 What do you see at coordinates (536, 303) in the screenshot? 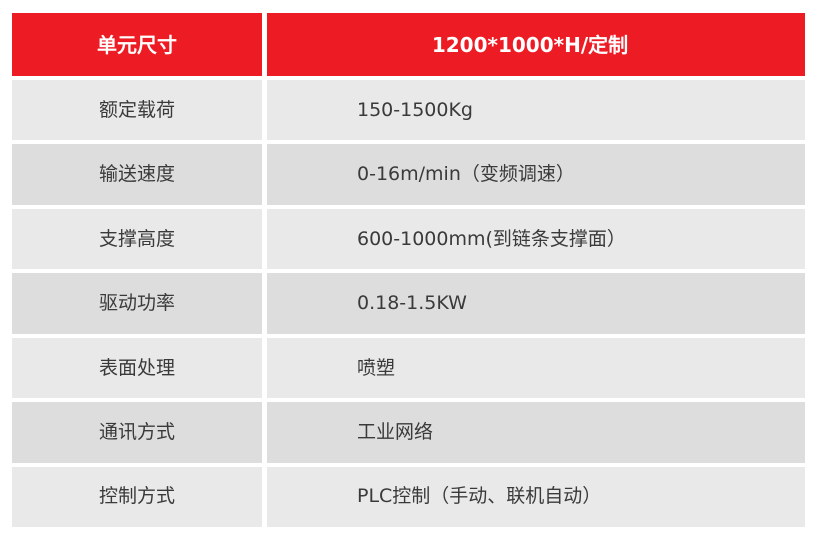
I see `spec-row-value-drive-power: 0.18-1.5KW` at bounding box center [536, 303].